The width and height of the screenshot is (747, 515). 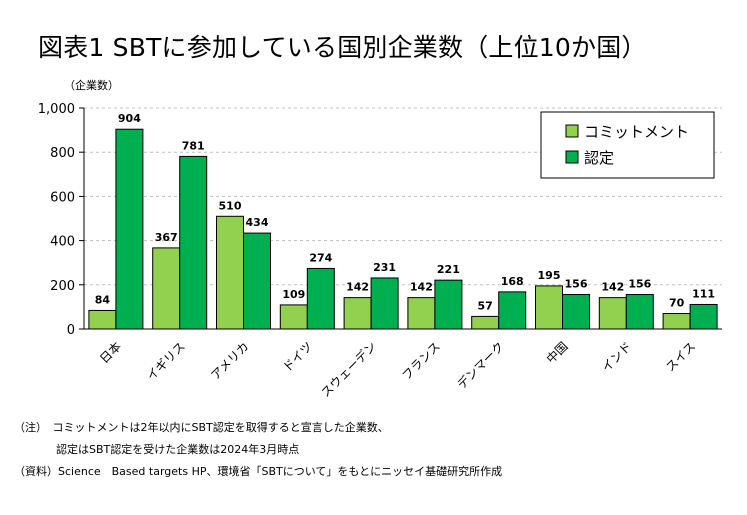 I want to click on y-tick-label: 200, so click(x=62, y=286).